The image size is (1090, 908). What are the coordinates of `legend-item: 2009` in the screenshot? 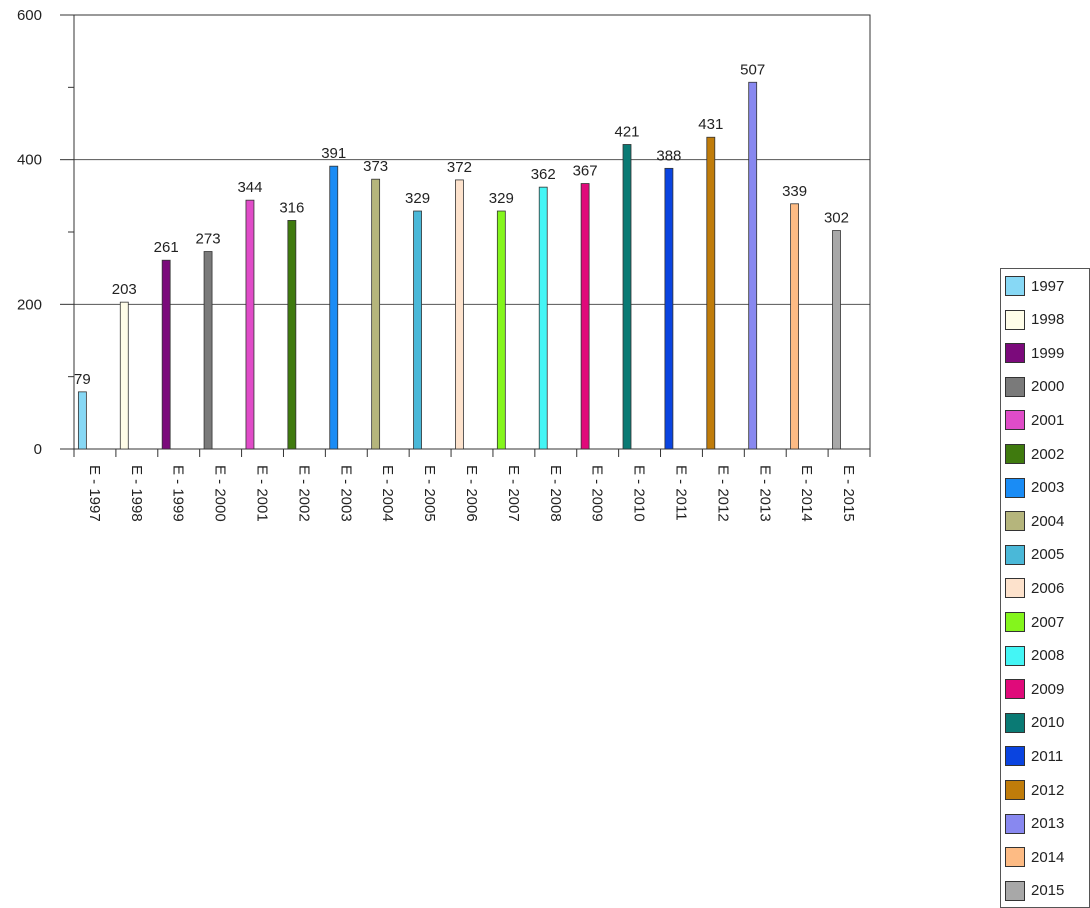 It's located at (1034, 689).